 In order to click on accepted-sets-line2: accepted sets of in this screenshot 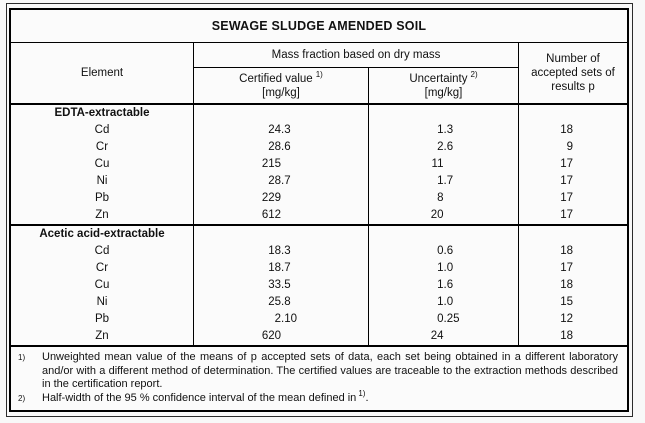, I will do `click(573, 73)`.